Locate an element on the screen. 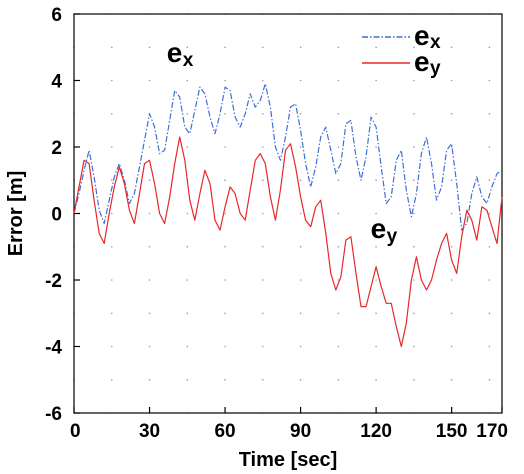  legend-label-sub-ey: y is located at coordinates (435, 68).